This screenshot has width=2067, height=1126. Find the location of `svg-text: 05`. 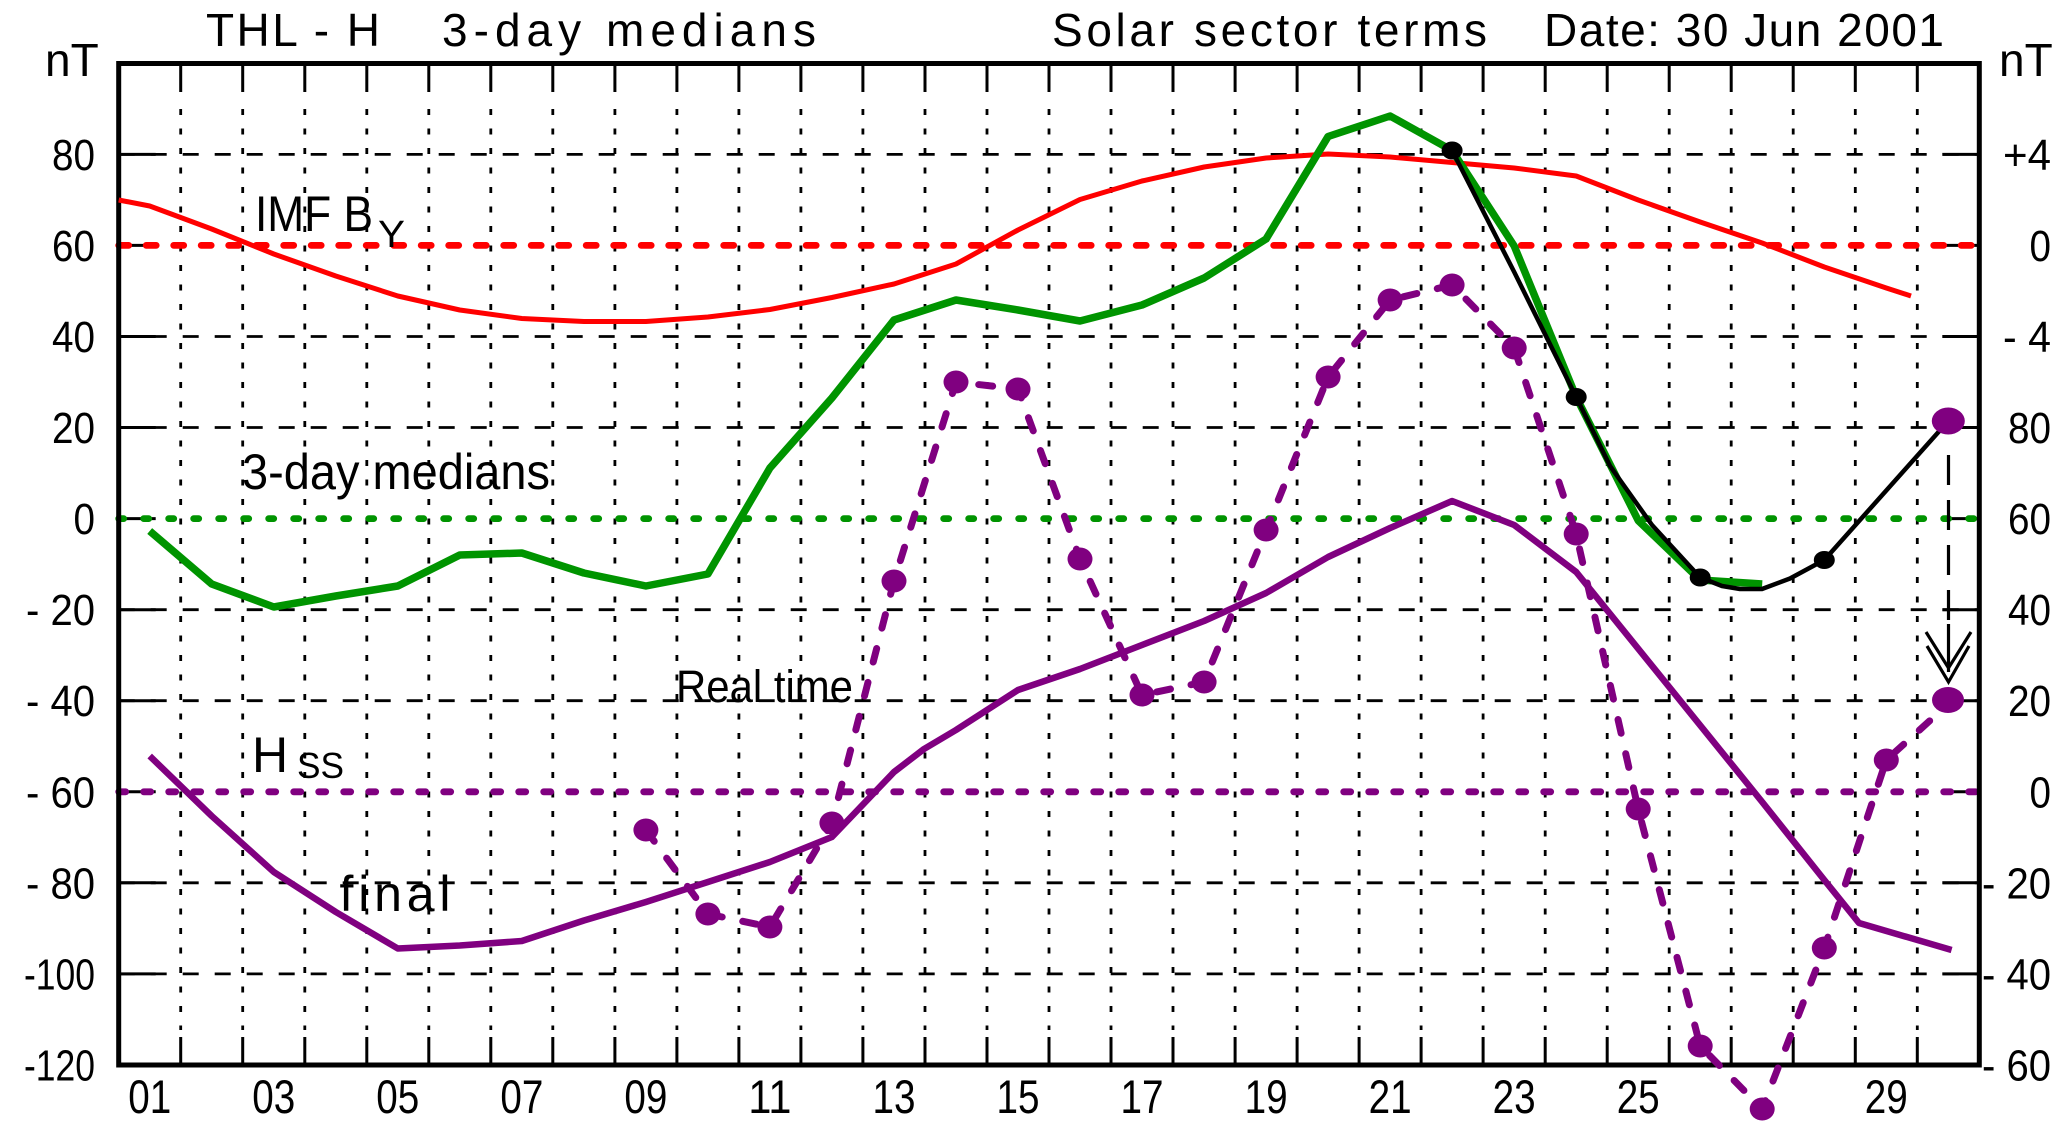

svg-text: 05 is located at coordinates (397, 1096).